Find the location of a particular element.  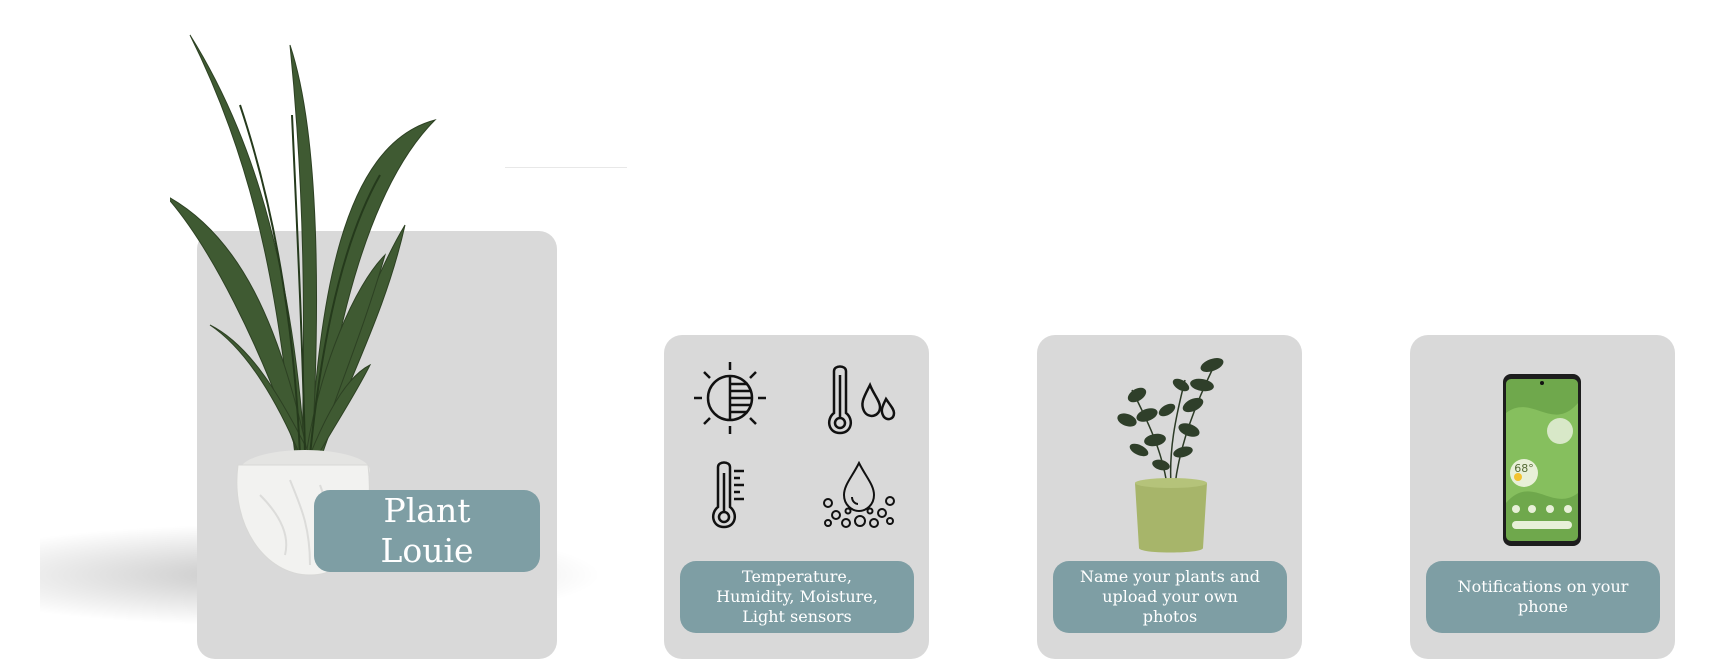

divider-line is located at coordinates (566, 167).